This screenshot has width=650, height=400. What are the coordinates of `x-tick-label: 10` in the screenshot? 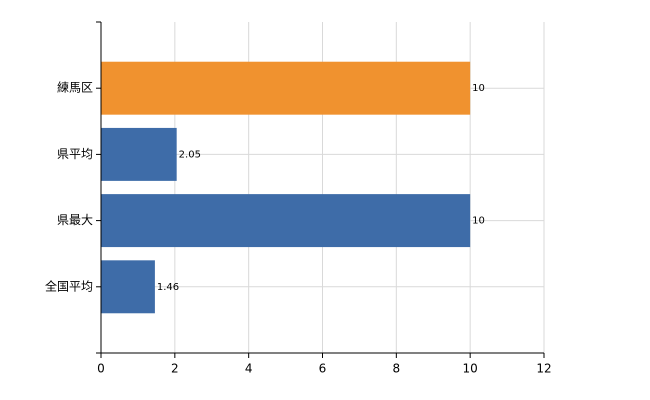 It's located at (470, 369).